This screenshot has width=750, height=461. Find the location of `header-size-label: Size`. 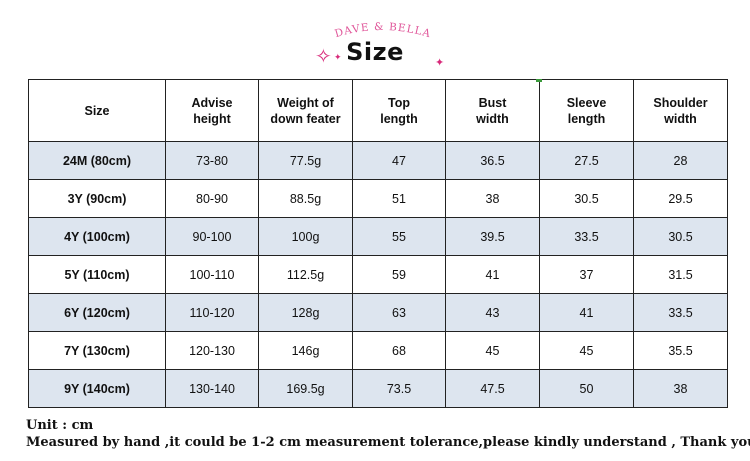

header-size-label: Size is located at coordinates (97, 110).